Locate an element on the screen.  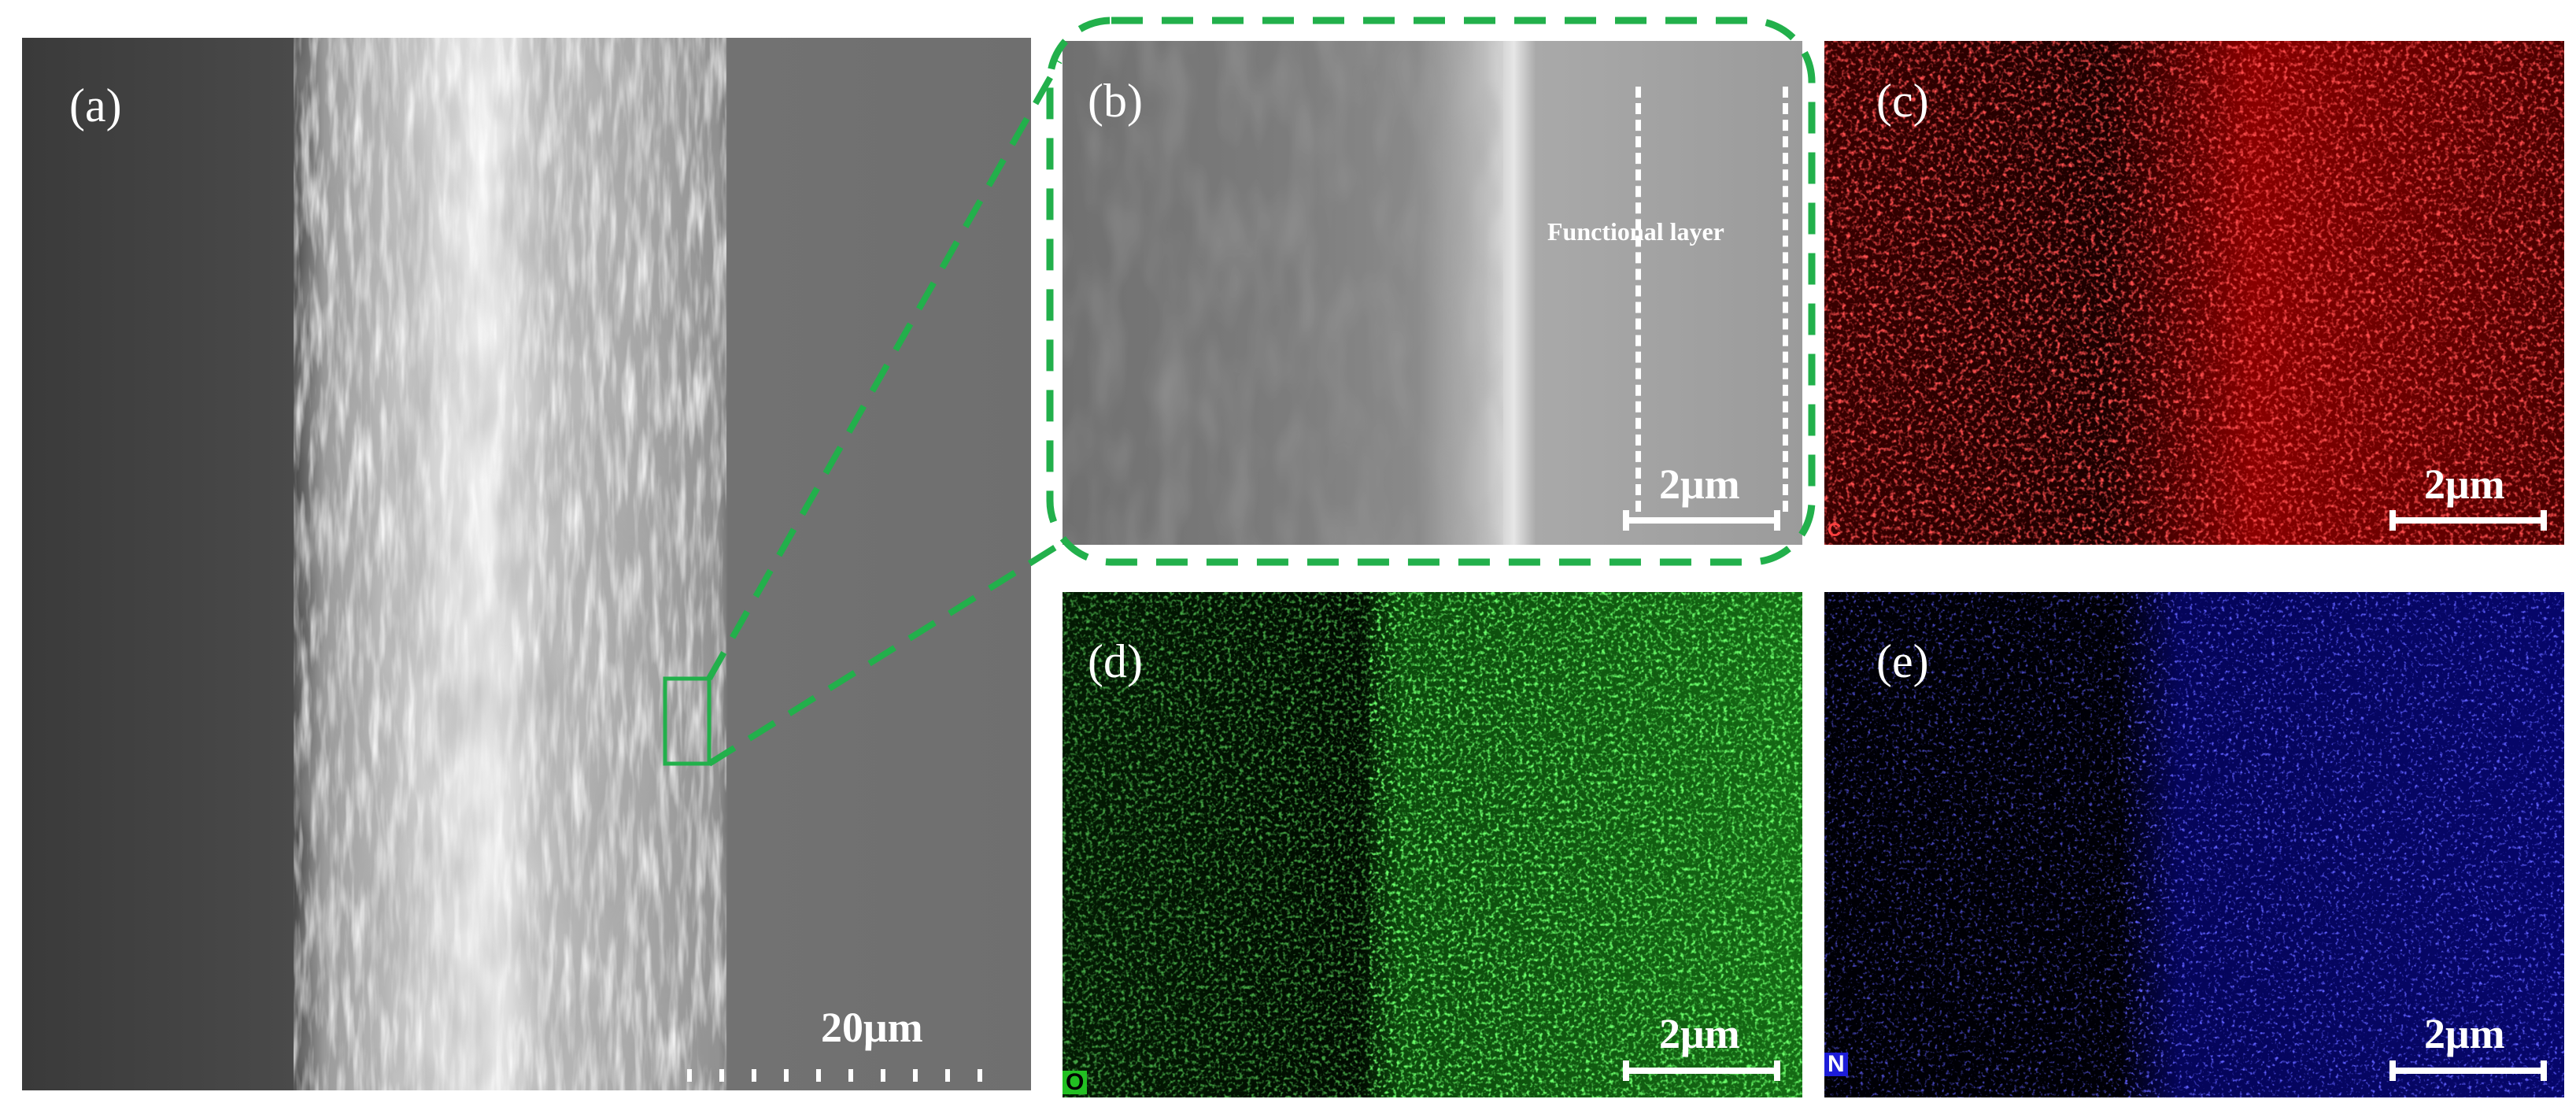
nitrogen-eds-map is located at coordinates (2194, 844).